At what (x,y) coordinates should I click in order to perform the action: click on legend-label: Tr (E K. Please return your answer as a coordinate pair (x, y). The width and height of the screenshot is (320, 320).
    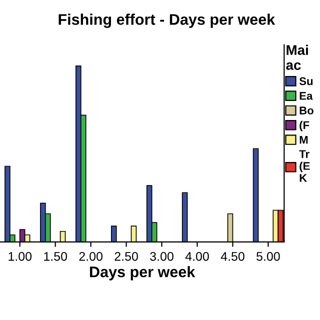
    Looking at the image, I should click on (304, 166).